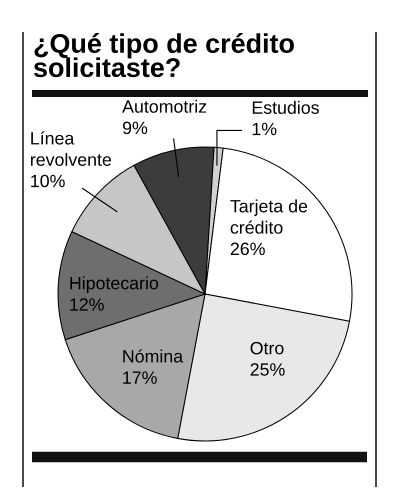  I want to click on data-label: 1%, so click(264, 129).